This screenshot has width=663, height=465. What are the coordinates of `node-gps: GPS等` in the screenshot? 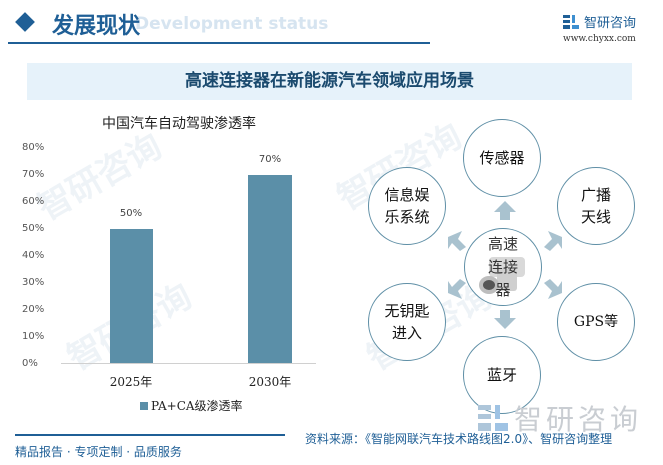 It's located at (596, 322).